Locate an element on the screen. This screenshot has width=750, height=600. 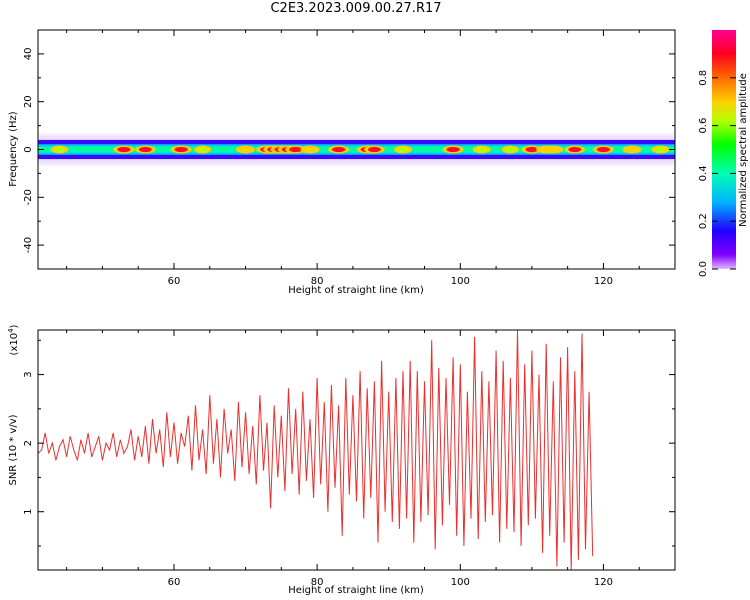
colorbar-tick-label: 0.6 is located at coordinates (703, 126).